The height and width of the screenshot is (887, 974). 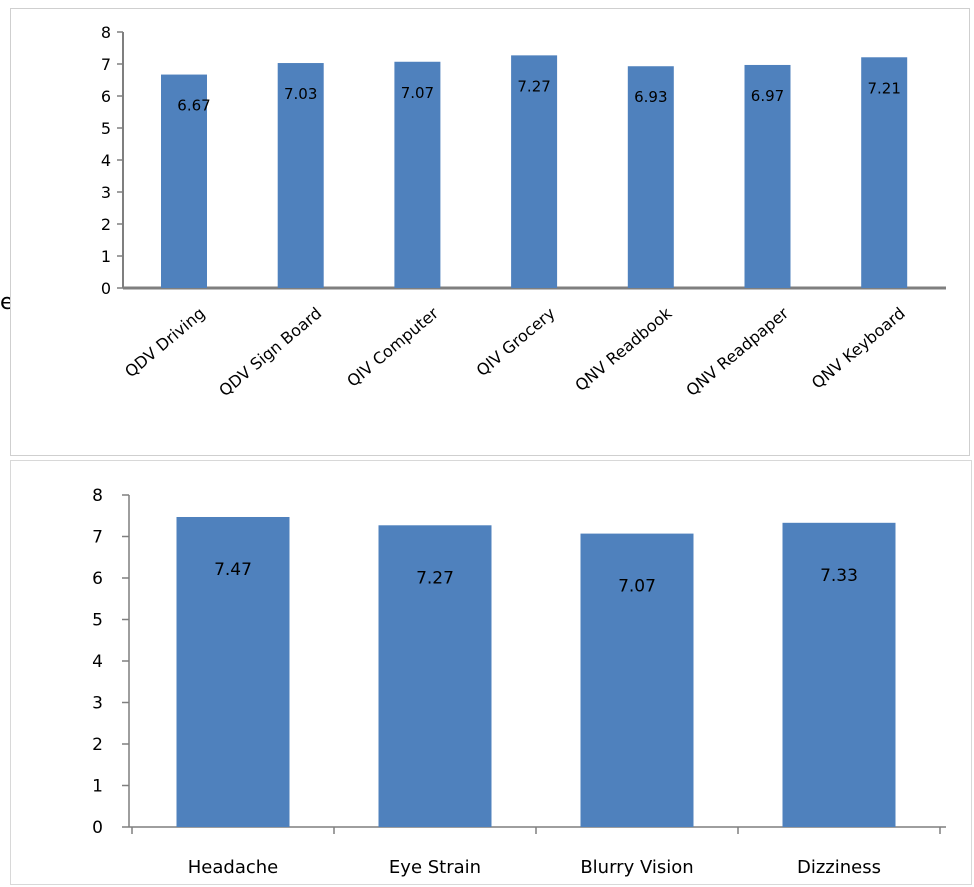 What do you see at coordinates (858, 348) in the screenshot?
I see `x-category-label: QNV Keyboard` at bounding box center [858, 348].